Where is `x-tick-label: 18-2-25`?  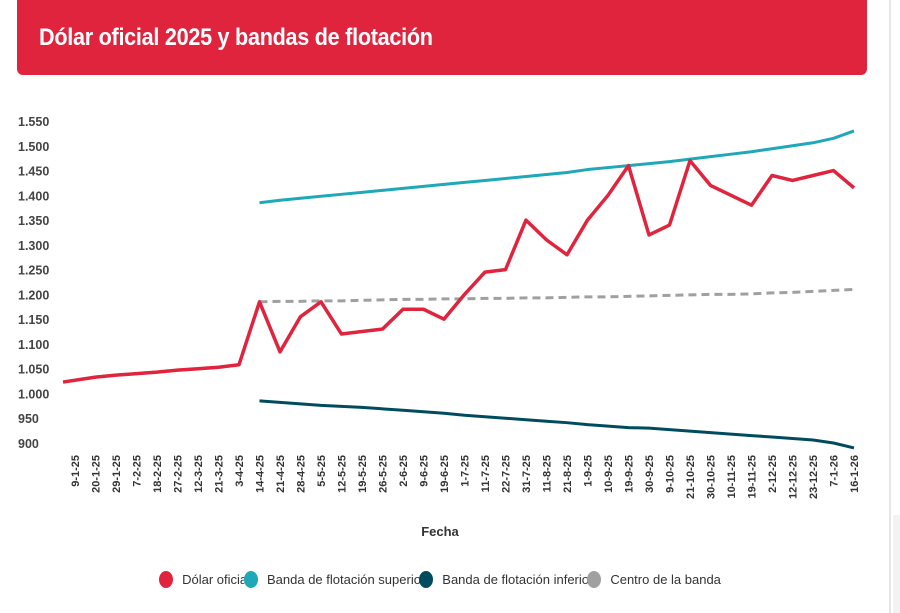 x-tick-label: 18-2-25 is located at coordinates (158, 474).